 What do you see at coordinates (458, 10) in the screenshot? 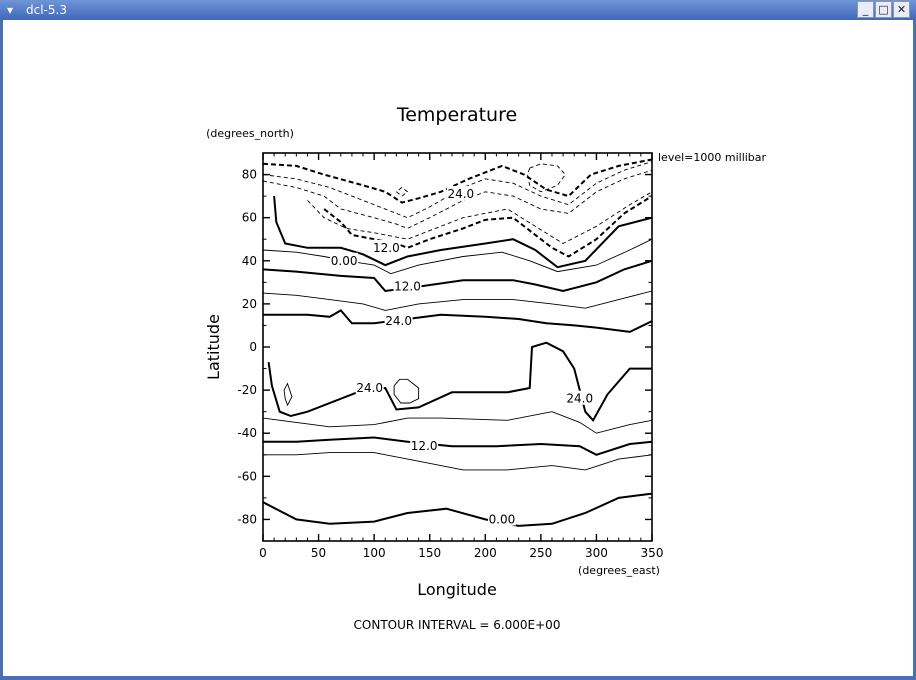
I see `title-bar: ▾ dcl-5.3 _ □ ✕` at bounding box center [458, 10].